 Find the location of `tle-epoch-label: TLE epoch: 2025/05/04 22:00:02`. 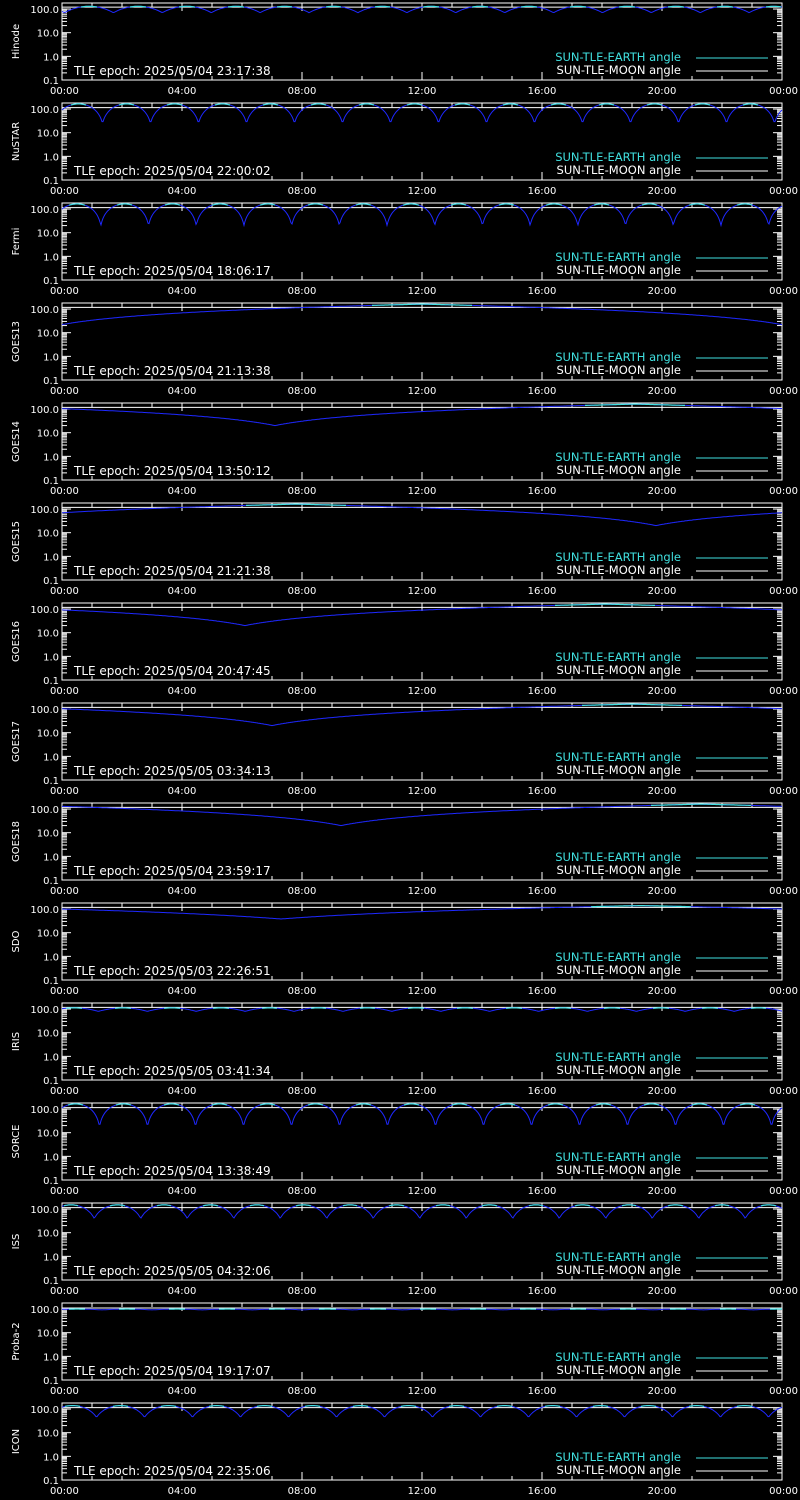

tle-epoch-label: TLE epoch: 2025/05/04 22:00:02 is located at coordinates (172, 171).